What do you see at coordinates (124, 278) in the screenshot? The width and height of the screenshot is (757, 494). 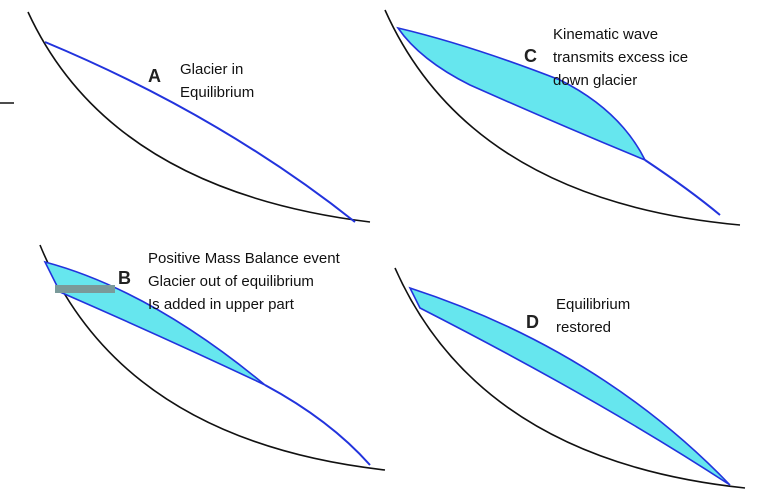 I see `panel-letter: B` at bounding box center [124, 278].